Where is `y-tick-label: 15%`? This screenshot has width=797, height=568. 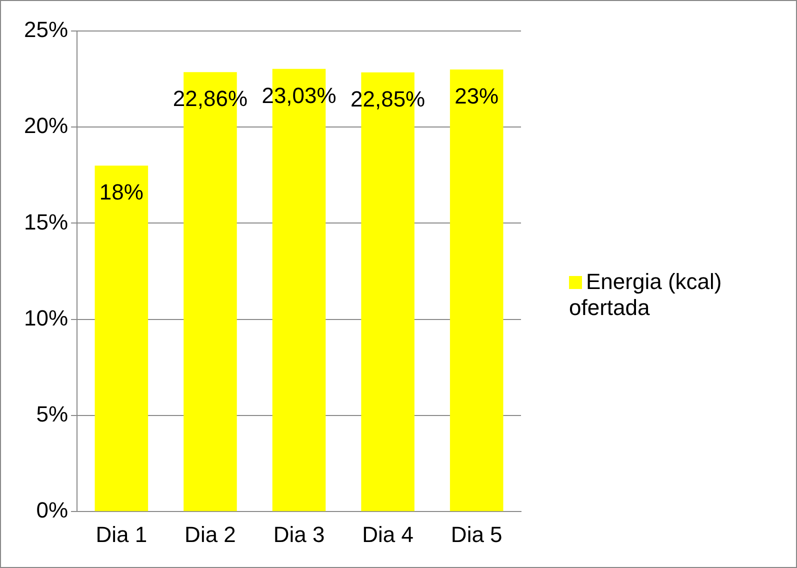 y-tick-label: 15% is located at coordinates (46, 221).